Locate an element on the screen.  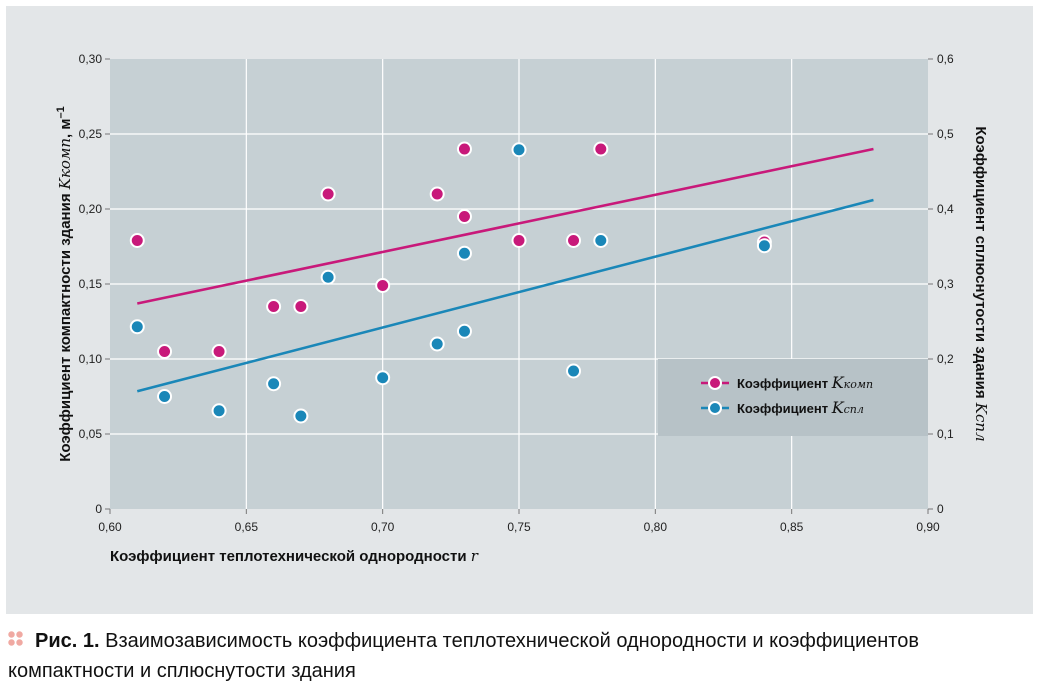
x-tick-label: 0,70 is located at coordinates (383, 527).